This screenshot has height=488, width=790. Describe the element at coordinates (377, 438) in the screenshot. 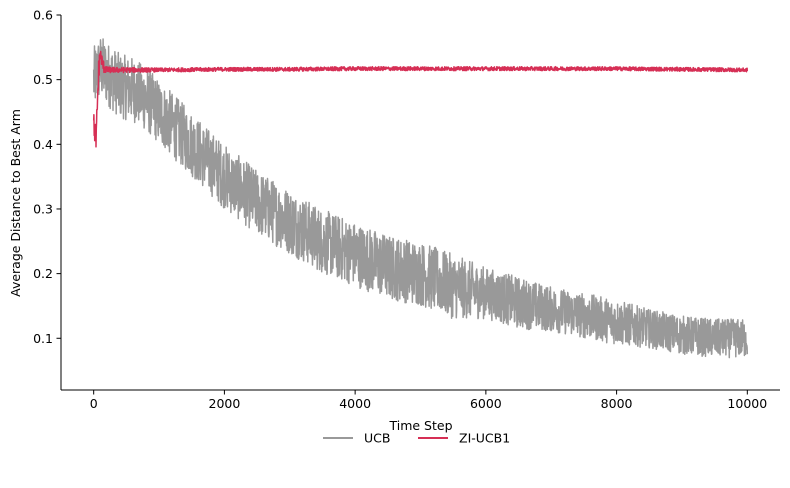

I see `legend-label-ucb: UCB` at that location.